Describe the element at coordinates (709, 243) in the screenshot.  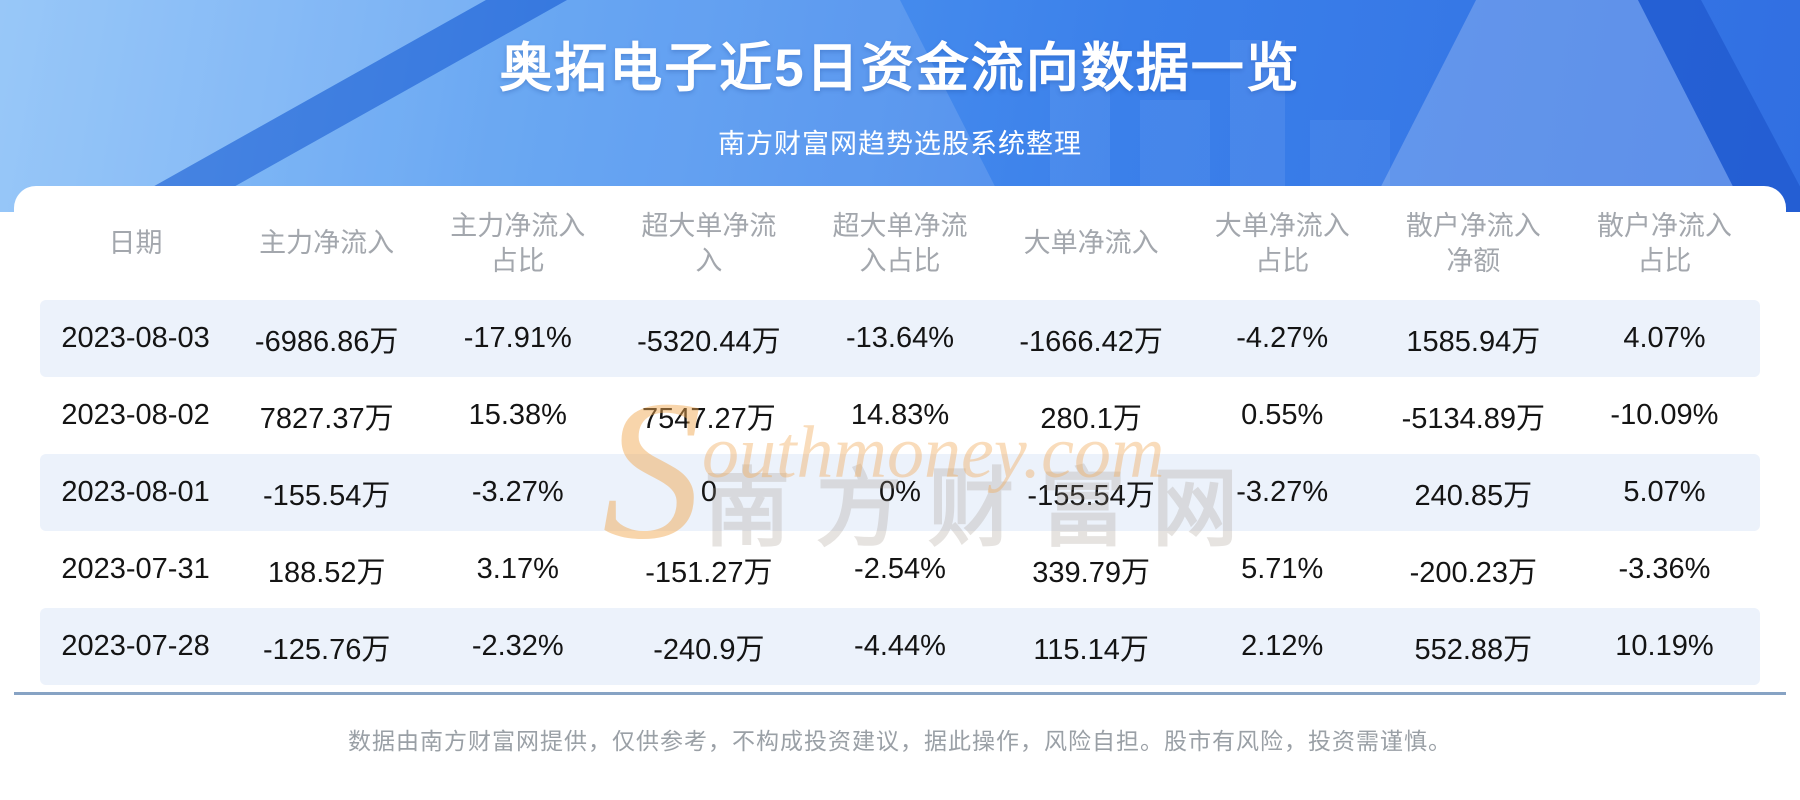
I see `column-header: 超大单净流 入` at that location.